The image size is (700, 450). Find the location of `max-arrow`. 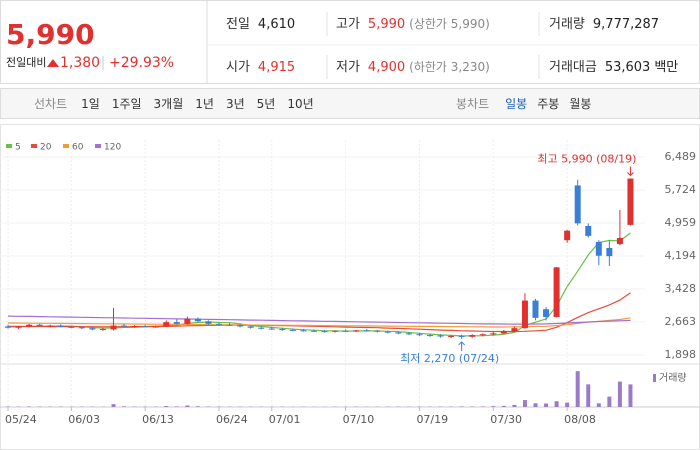

max-arrow is located at coordinates (630, 171).